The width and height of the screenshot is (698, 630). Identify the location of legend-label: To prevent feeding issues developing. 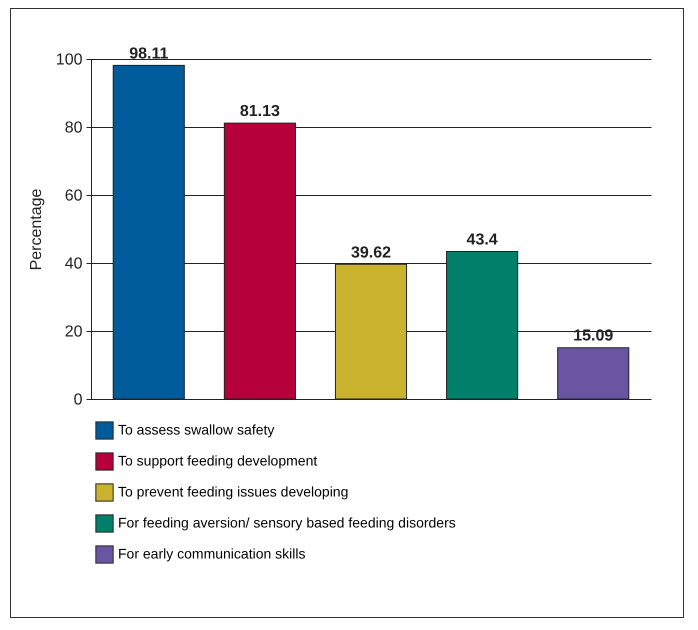
(233, 492).